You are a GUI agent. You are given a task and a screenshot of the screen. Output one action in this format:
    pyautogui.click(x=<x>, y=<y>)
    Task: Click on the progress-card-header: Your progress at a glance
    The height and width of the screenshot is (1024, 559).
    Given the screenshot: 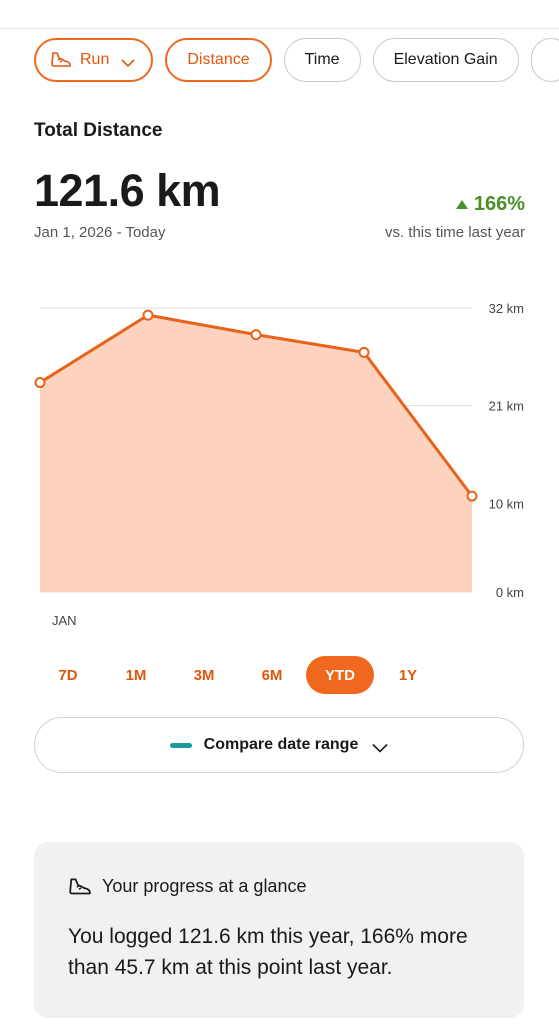 What is the action you would take?
    pyautogui.click(x=279, y=886)
    